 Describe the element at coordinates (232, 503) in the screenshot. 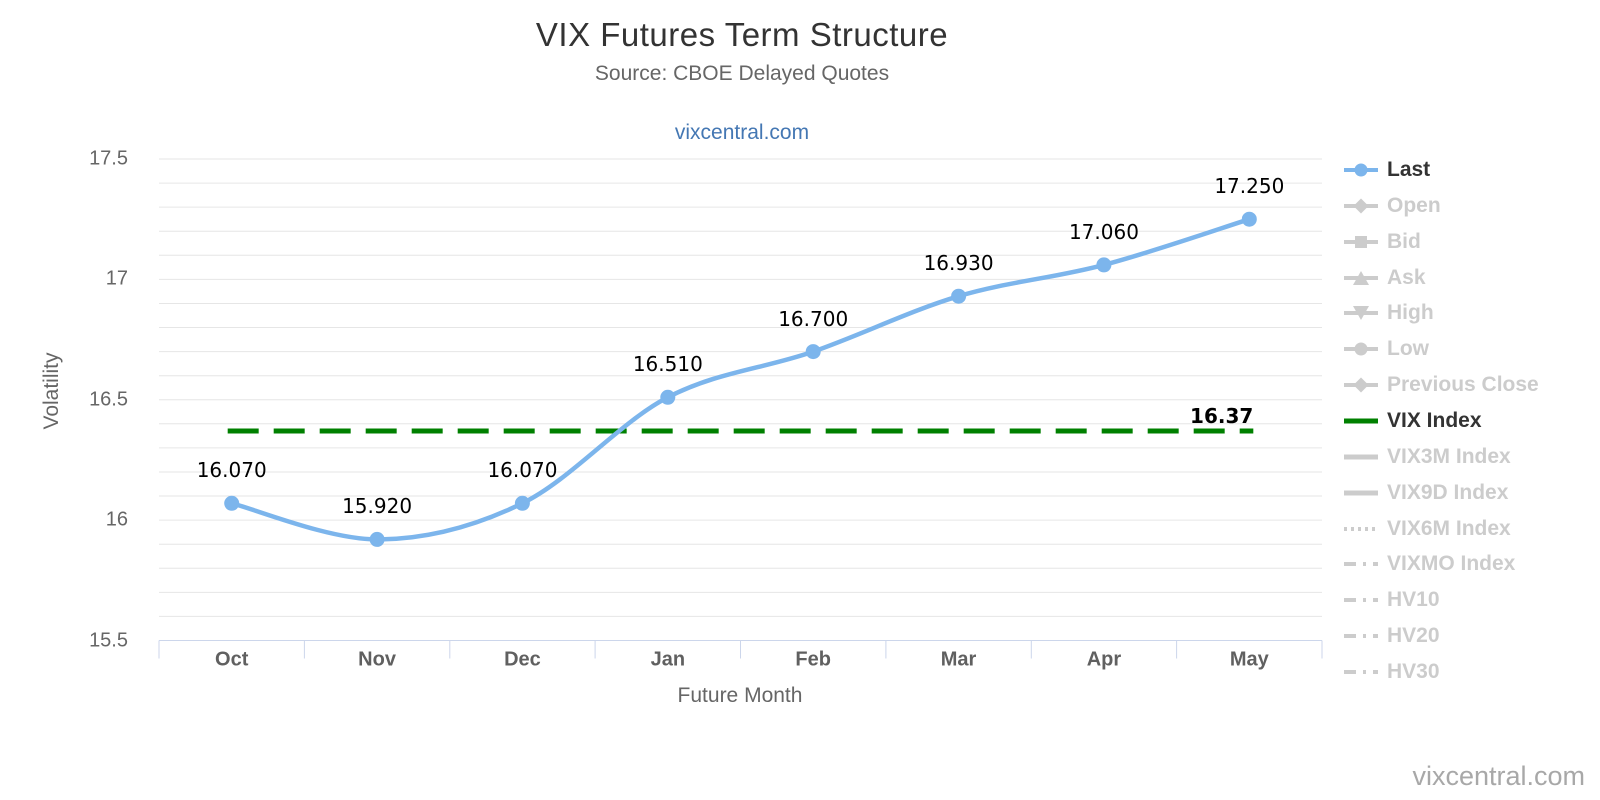

I see `data-point-oct` at that location.